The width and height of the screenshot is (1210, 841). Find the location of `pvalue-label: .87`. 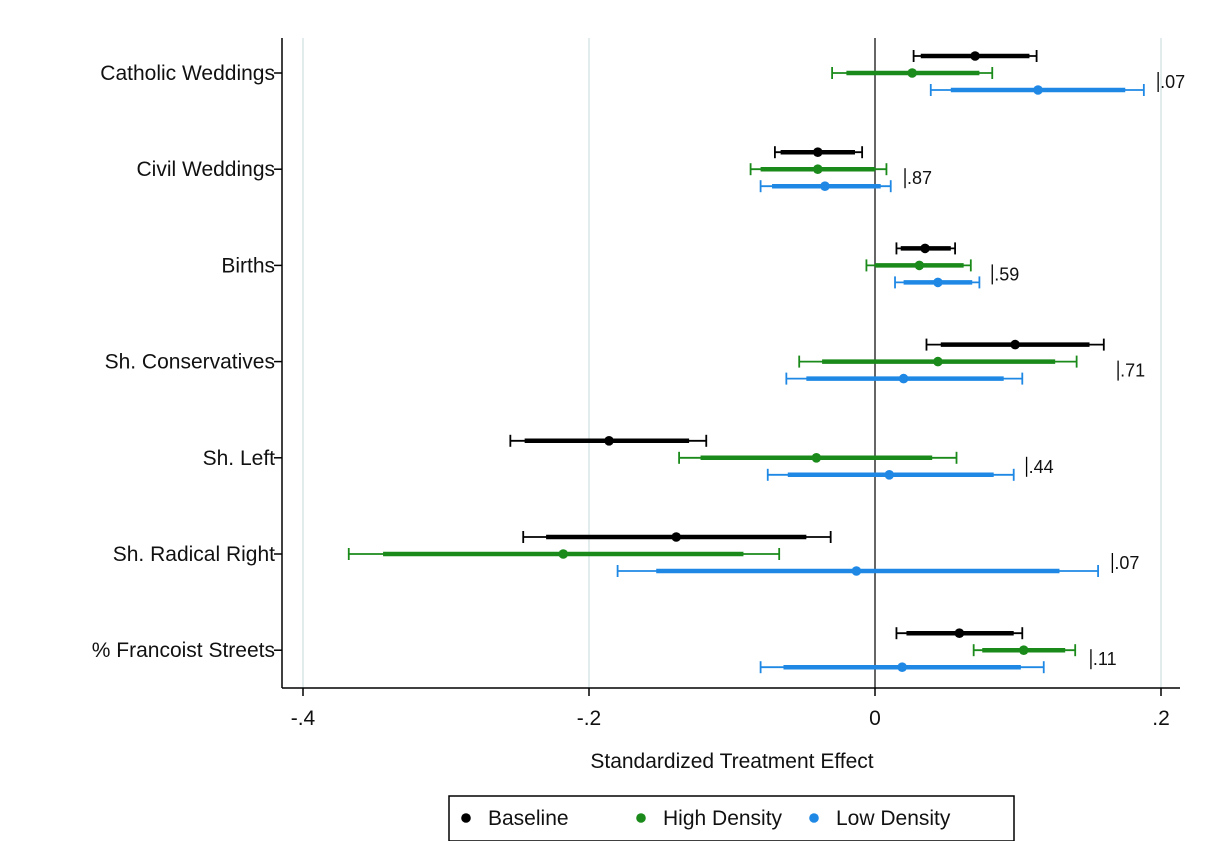

pvalue-label: .87 is located at coordinates (919, 178).